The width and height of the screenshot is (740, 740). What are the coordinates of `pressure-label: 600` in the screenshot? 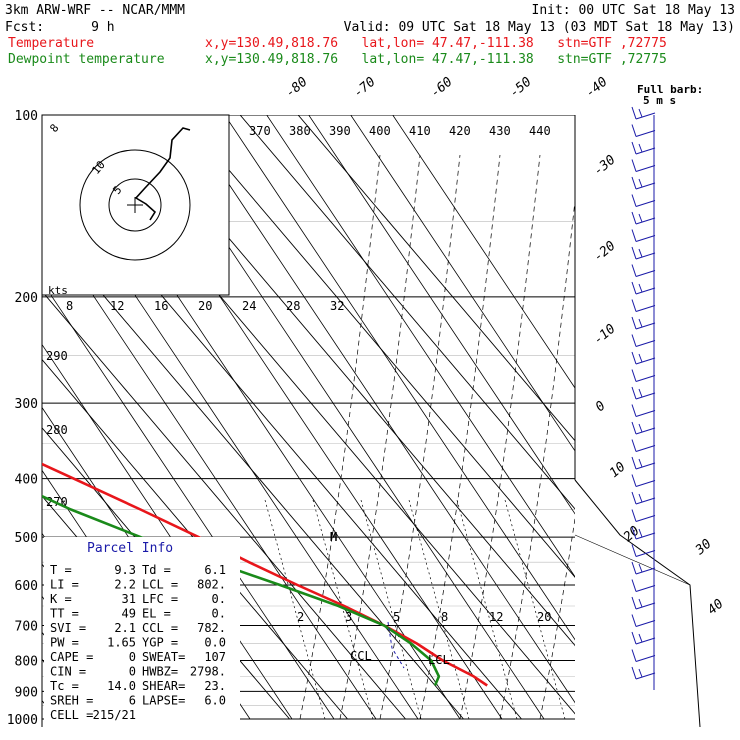 It's located at (26, 586).